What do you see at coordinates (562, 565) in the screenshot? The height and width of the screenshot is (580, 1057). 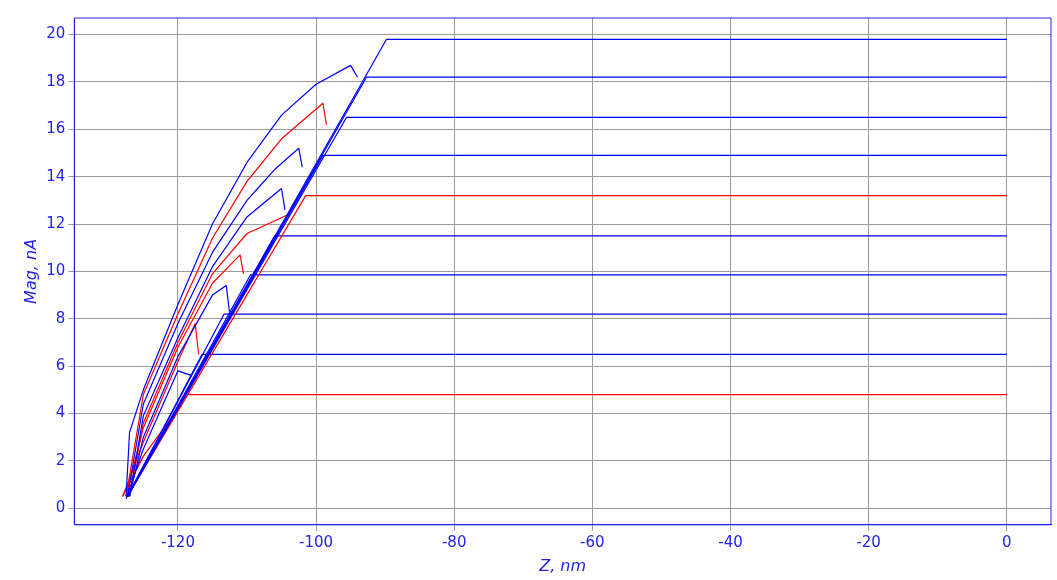 I see `x-axis-title: Z, nm` at bounding box center [562, 565].